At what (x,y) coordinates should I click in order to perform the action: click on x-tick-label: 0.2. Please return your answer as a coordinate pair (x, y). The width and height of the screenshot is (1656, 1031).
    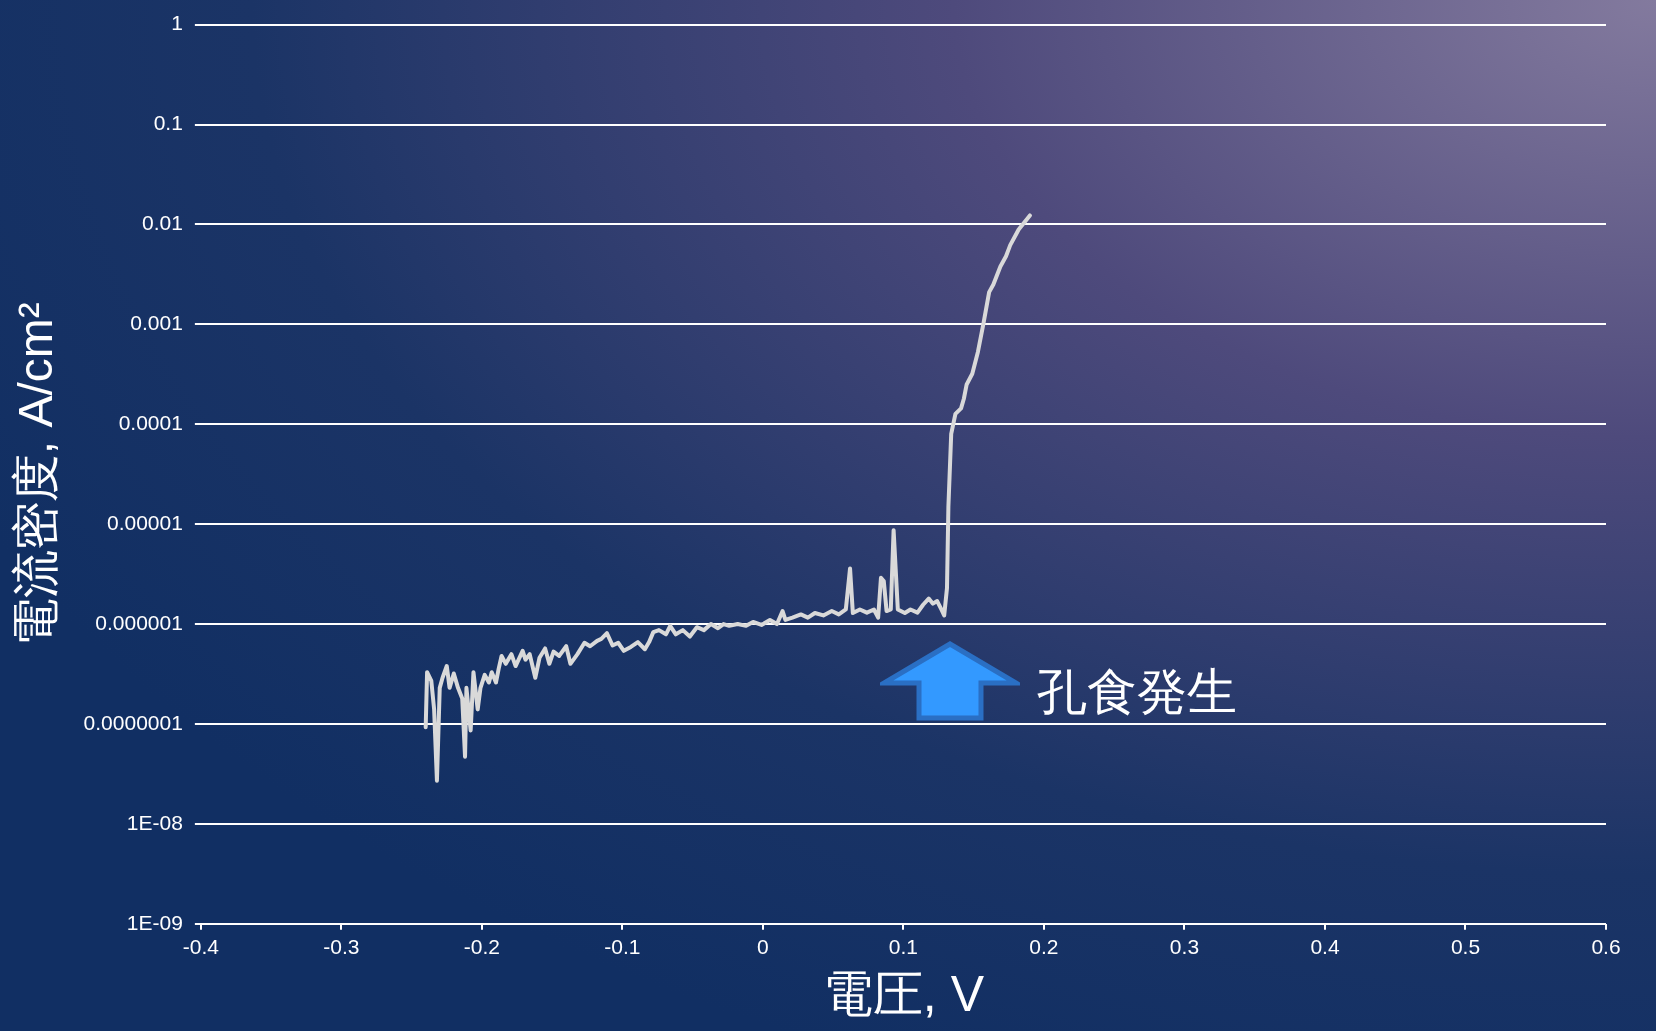
    Looking at the image, I should click on (1044, 947).